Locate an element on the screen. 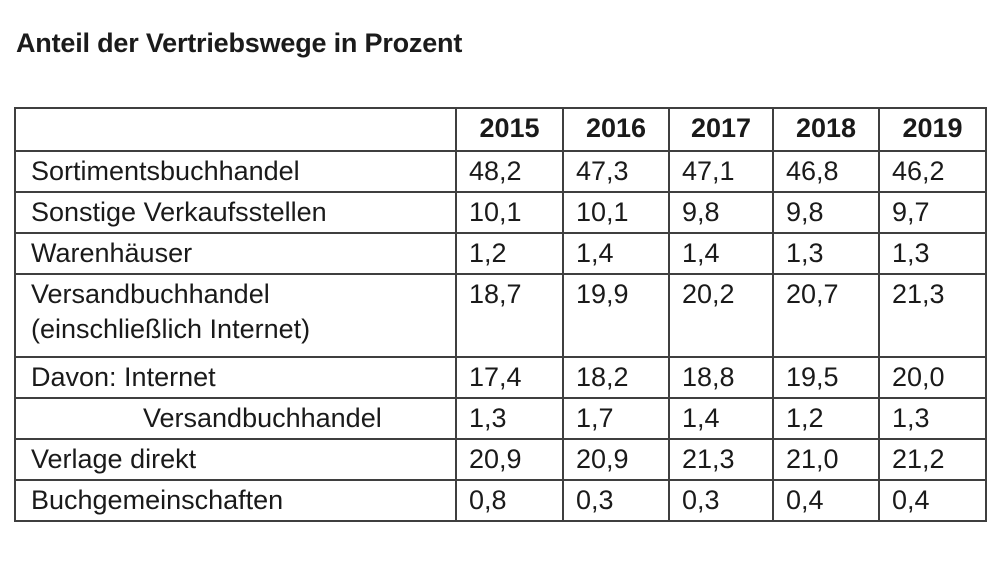 This screenshot has height=564, width=1000. value-cell: 20,0 is located at coordinates (932, 377).